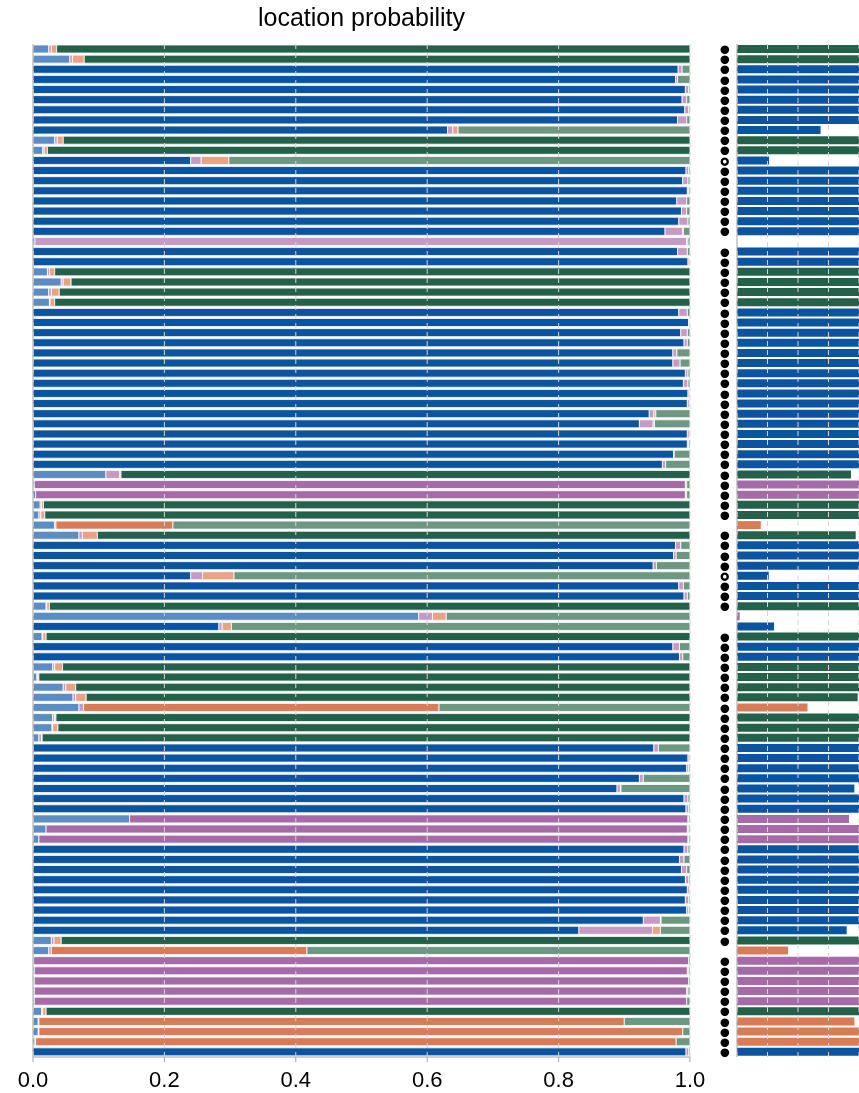  Describe the element at coordinates (33, 1079) in the screenshot. I see `x-tick-label: 0.0` at that location.